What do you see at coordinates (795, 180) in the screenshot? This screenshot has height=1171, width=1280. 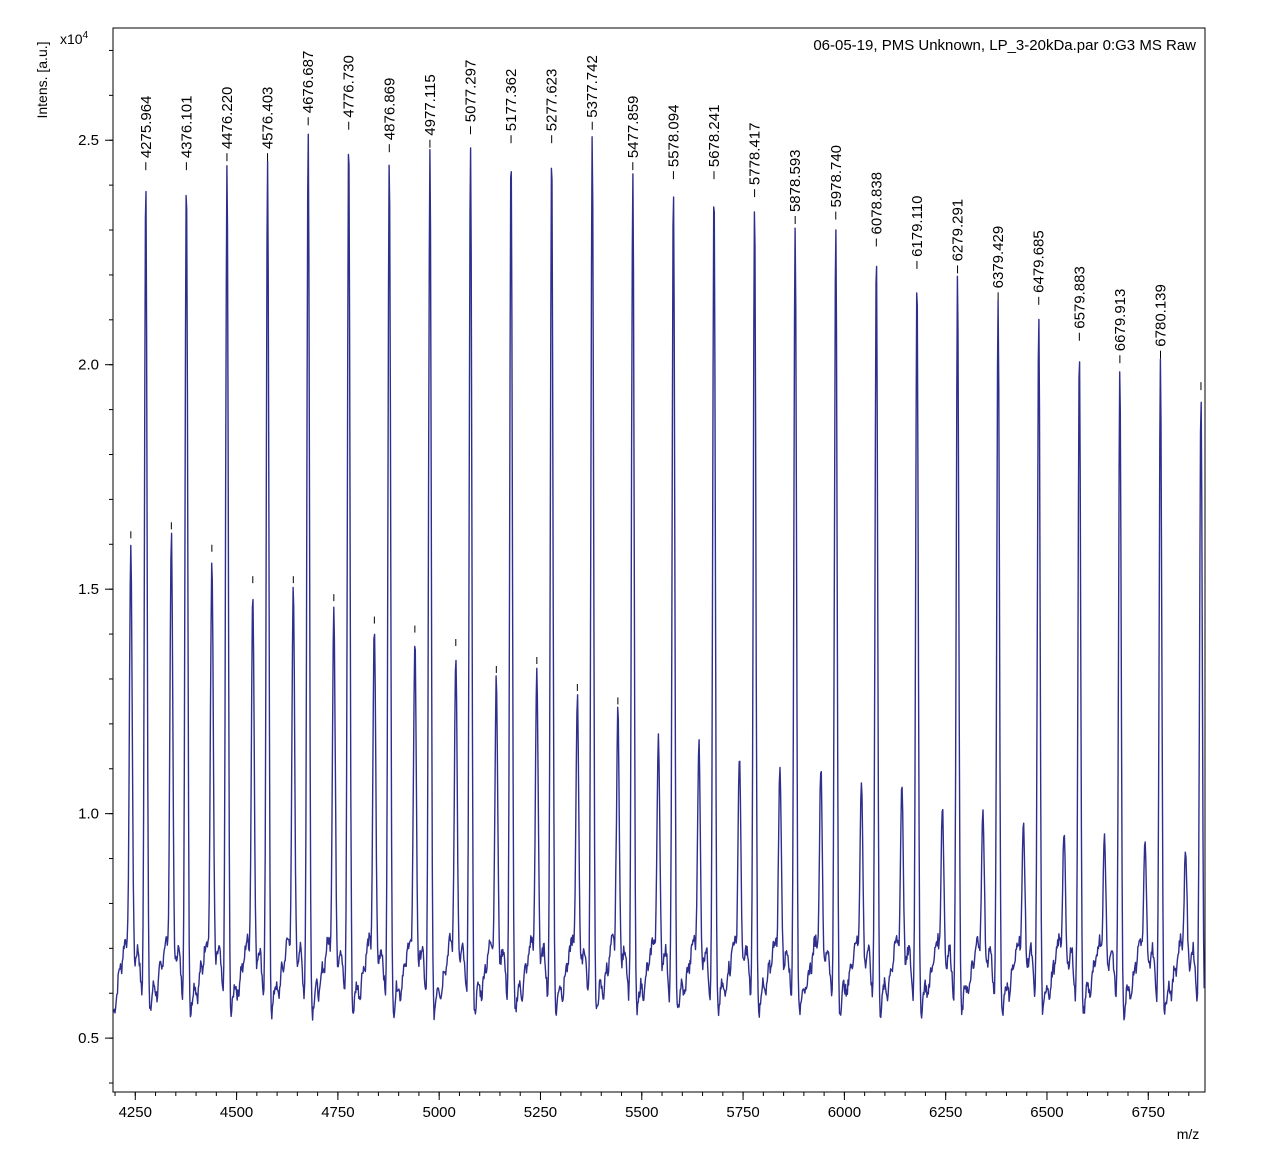 I see `peak-label: 5878.593` at bounding box center [795, 180].